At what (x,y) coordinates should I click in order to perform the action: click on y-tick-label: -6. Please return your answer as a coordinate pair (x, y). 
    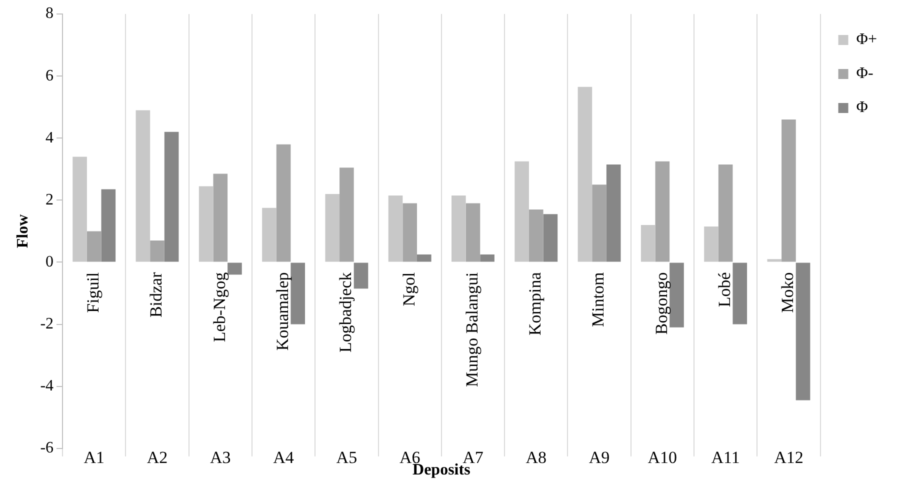
    Looking at the image, I should click on (47, 448).